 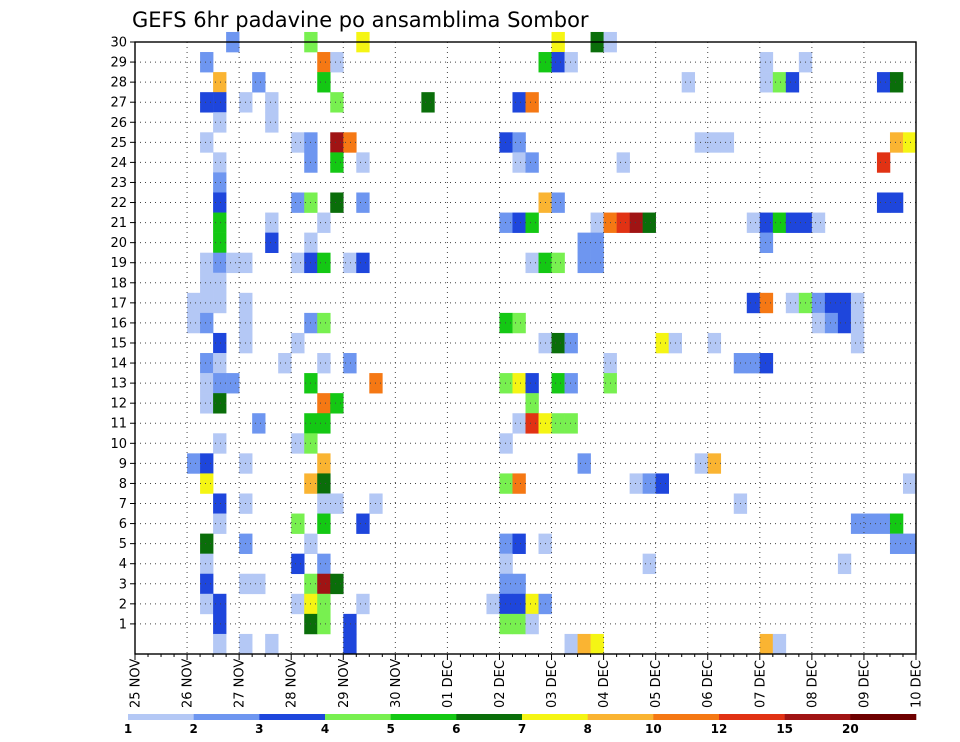 I want to click on x-tick-label: 07 DEC, so click(x=760, y=684).